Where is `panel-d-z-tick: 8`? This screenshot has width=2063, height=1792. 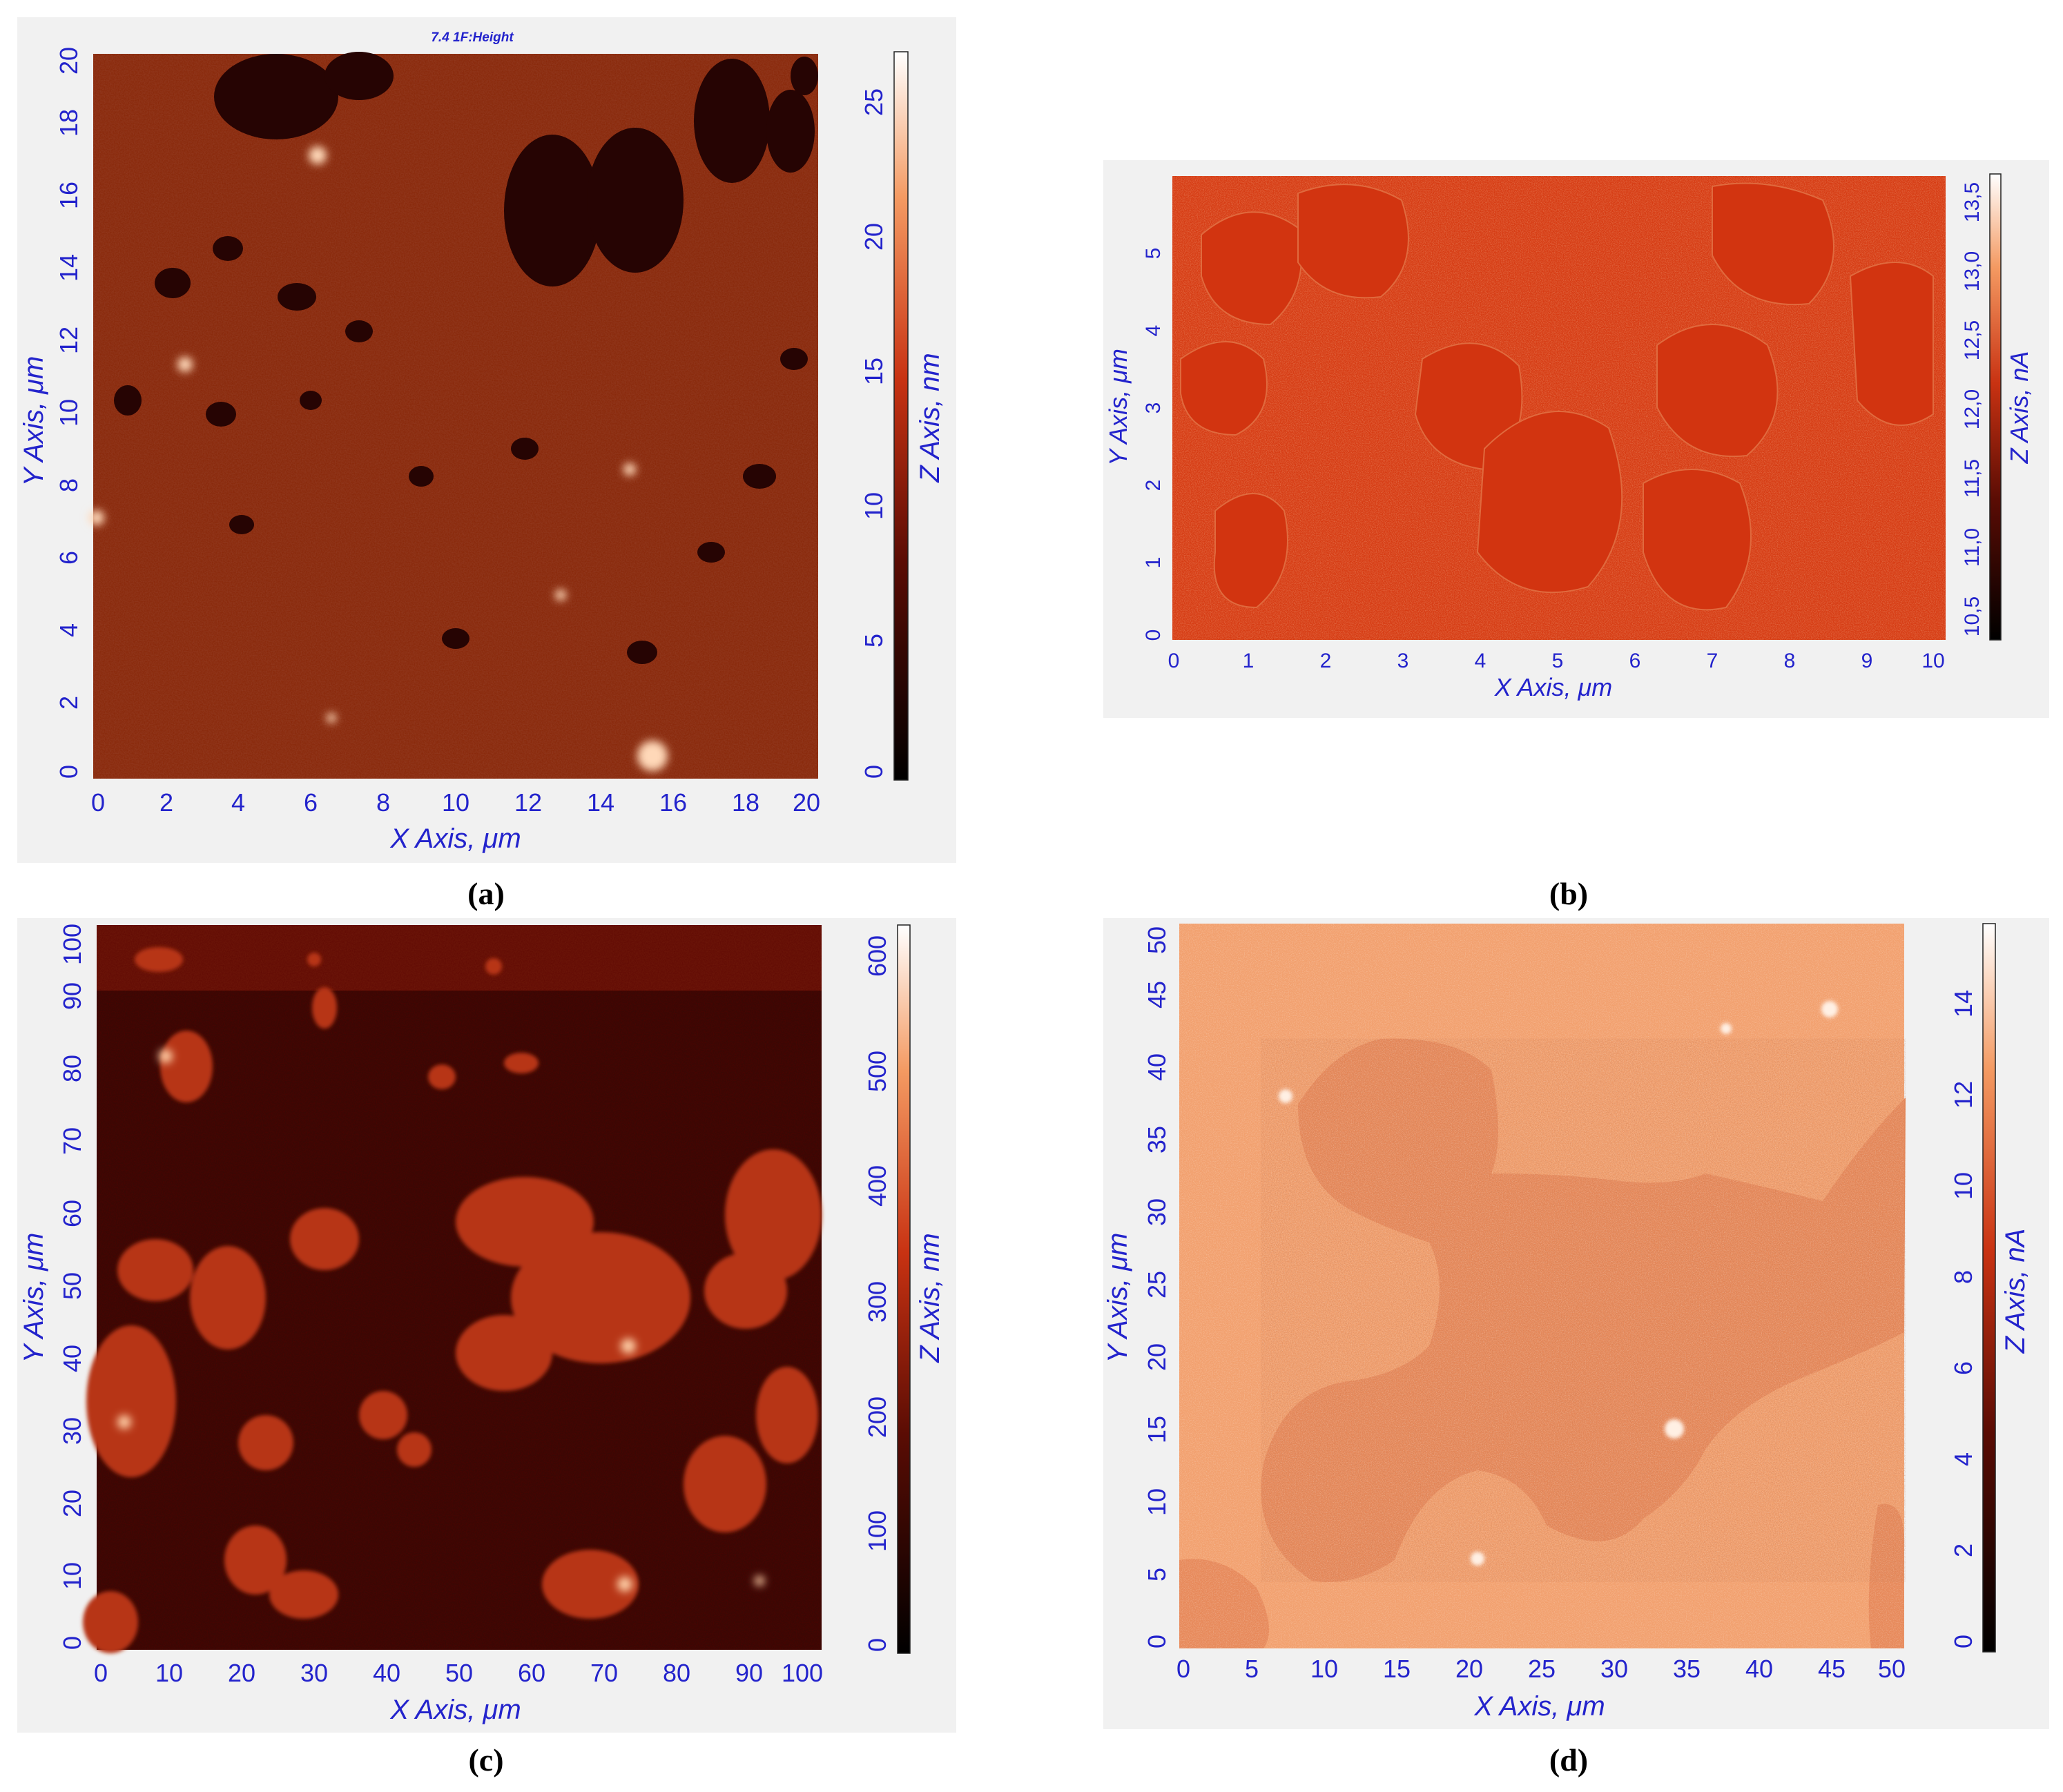 panel-d-z-tick: 8 is located at coordinates (1963, 1277).